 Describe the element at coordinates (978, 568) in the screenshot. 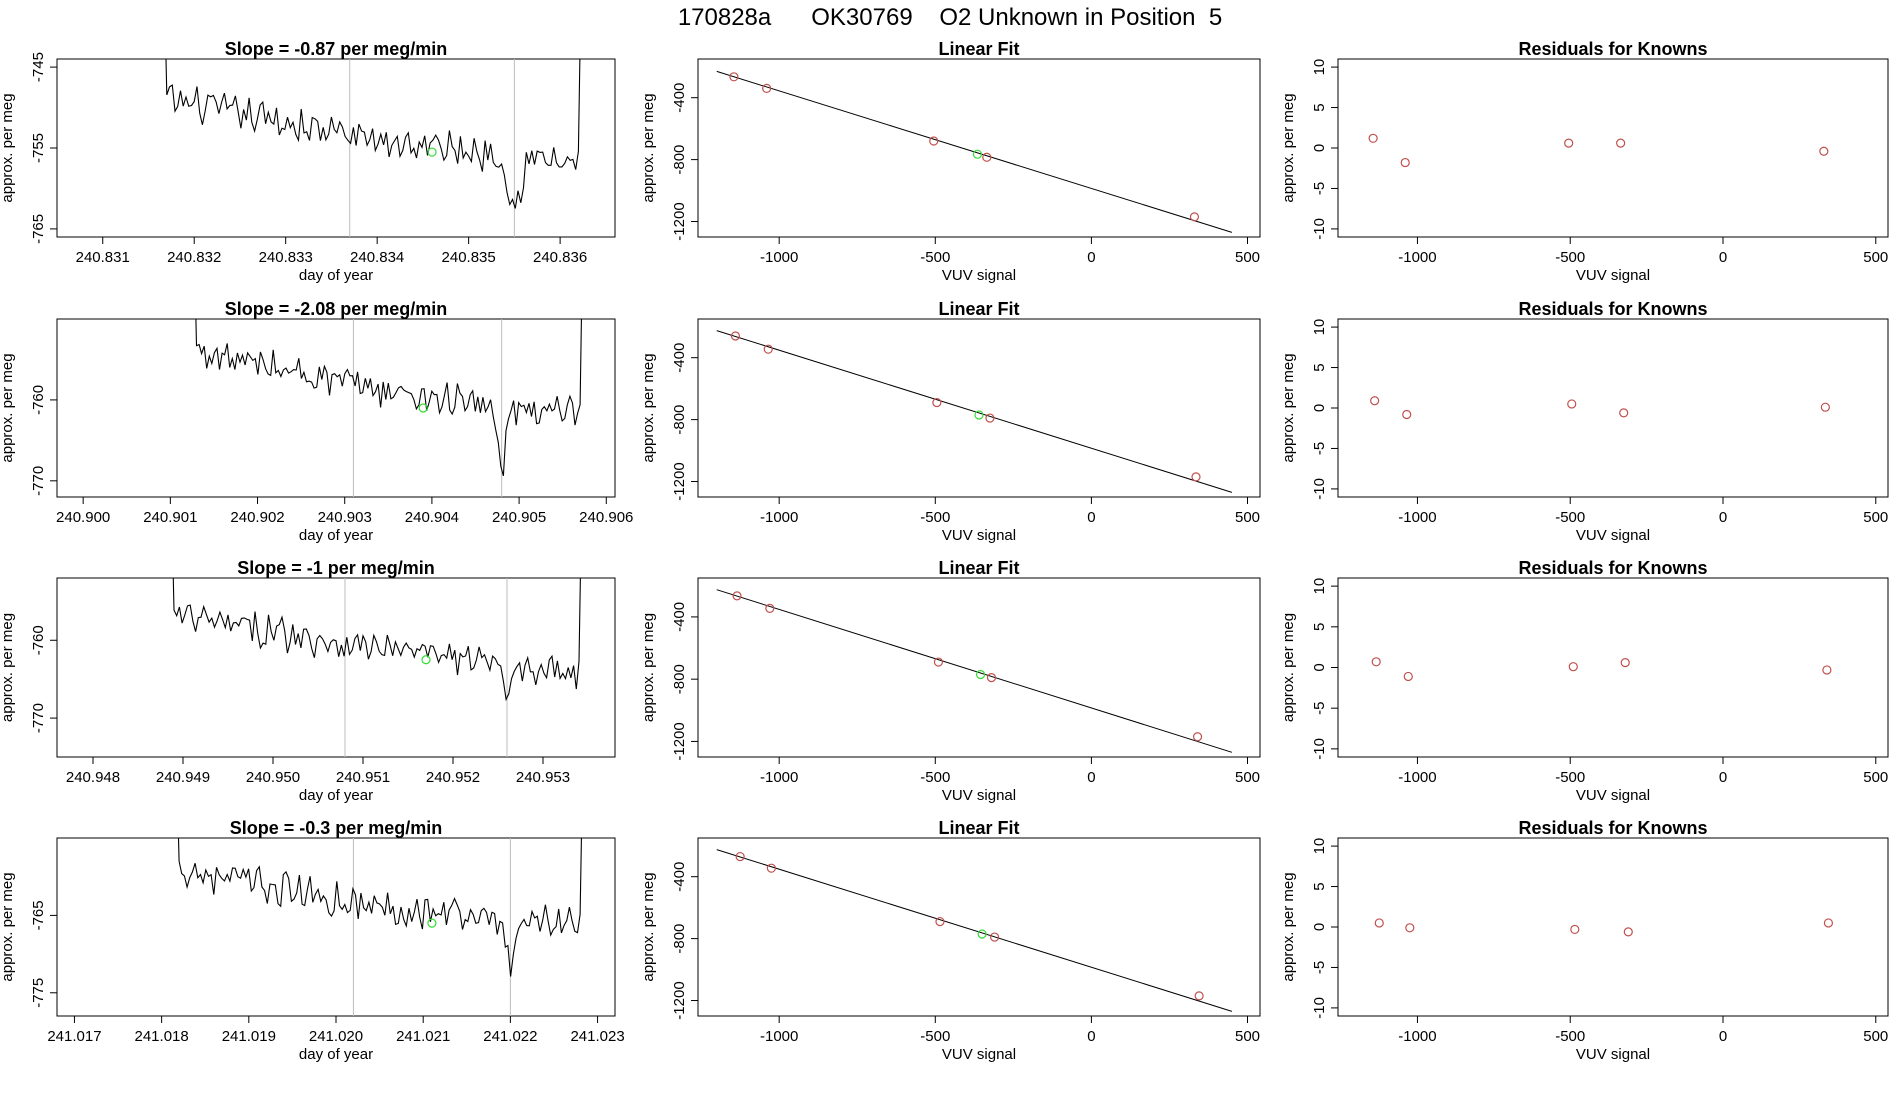

I see `panel-title: Linear Fit` at that location.